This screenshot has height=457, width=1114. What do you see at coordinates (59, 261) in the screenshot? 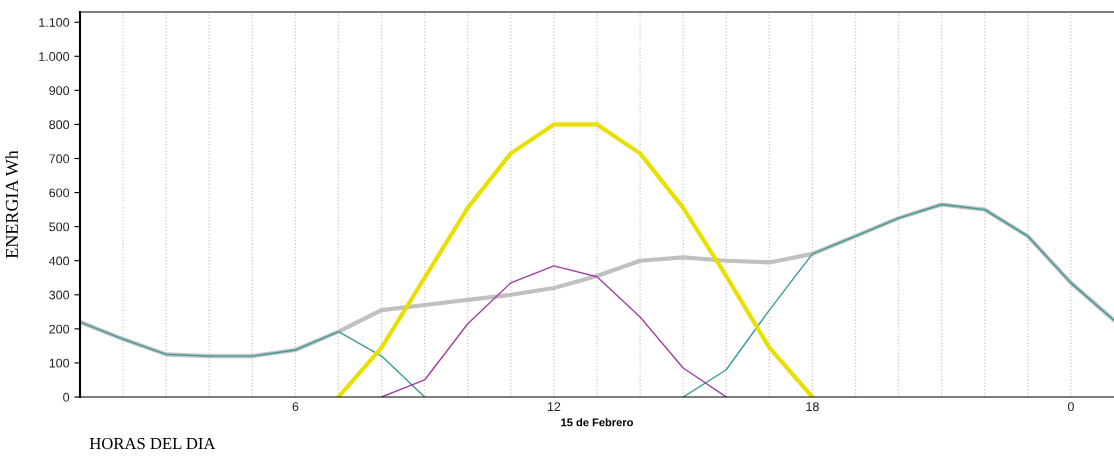
I see `y-tick-label: 400` at bounding box center [59, 261].